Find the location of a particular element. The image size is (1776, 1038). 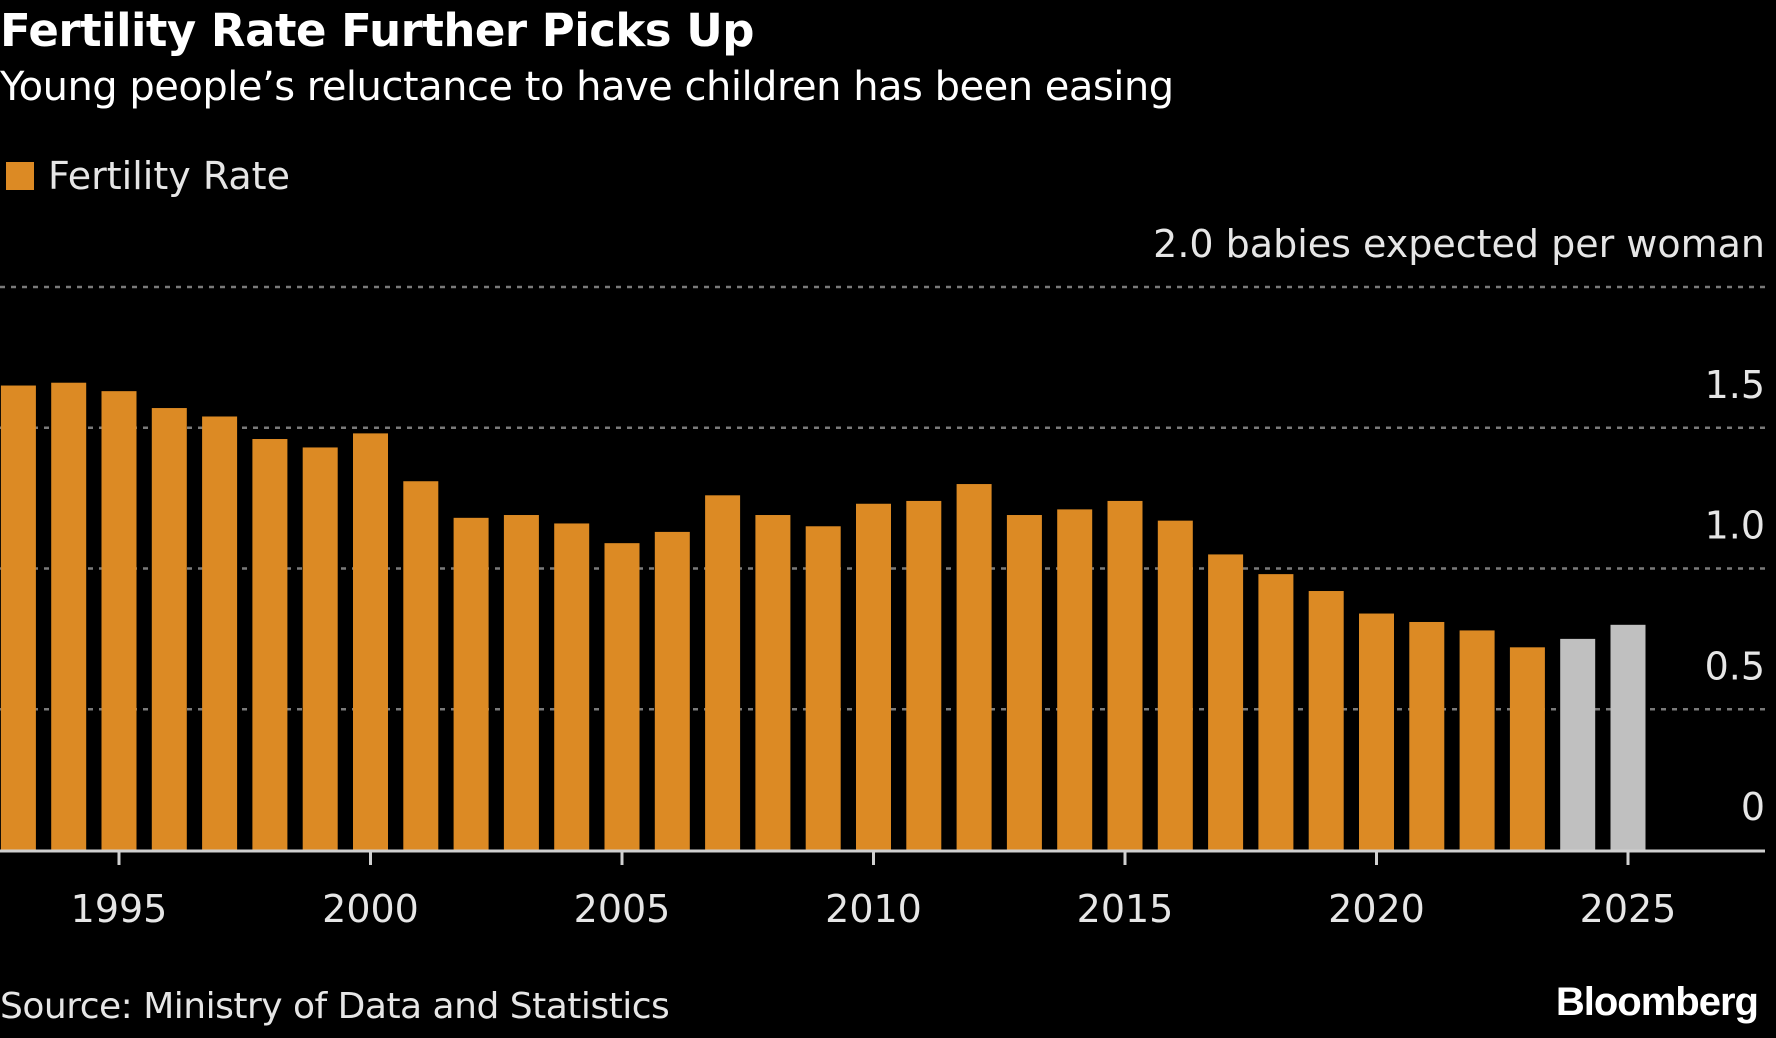

bar-2025 is located at coordinates (1628, 737).